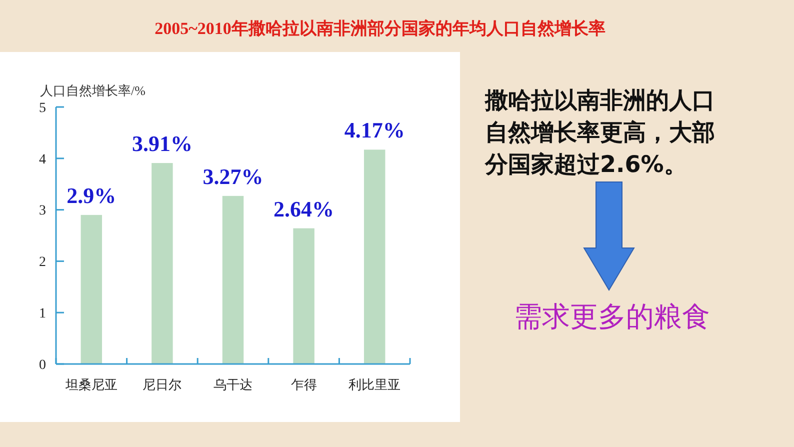 The height and width of the screenshot is (447, 794). What do you see at coordinates (42, 108) in the screenshot?
I see `y-tick-label: 5` at bounding box center [42, 108].